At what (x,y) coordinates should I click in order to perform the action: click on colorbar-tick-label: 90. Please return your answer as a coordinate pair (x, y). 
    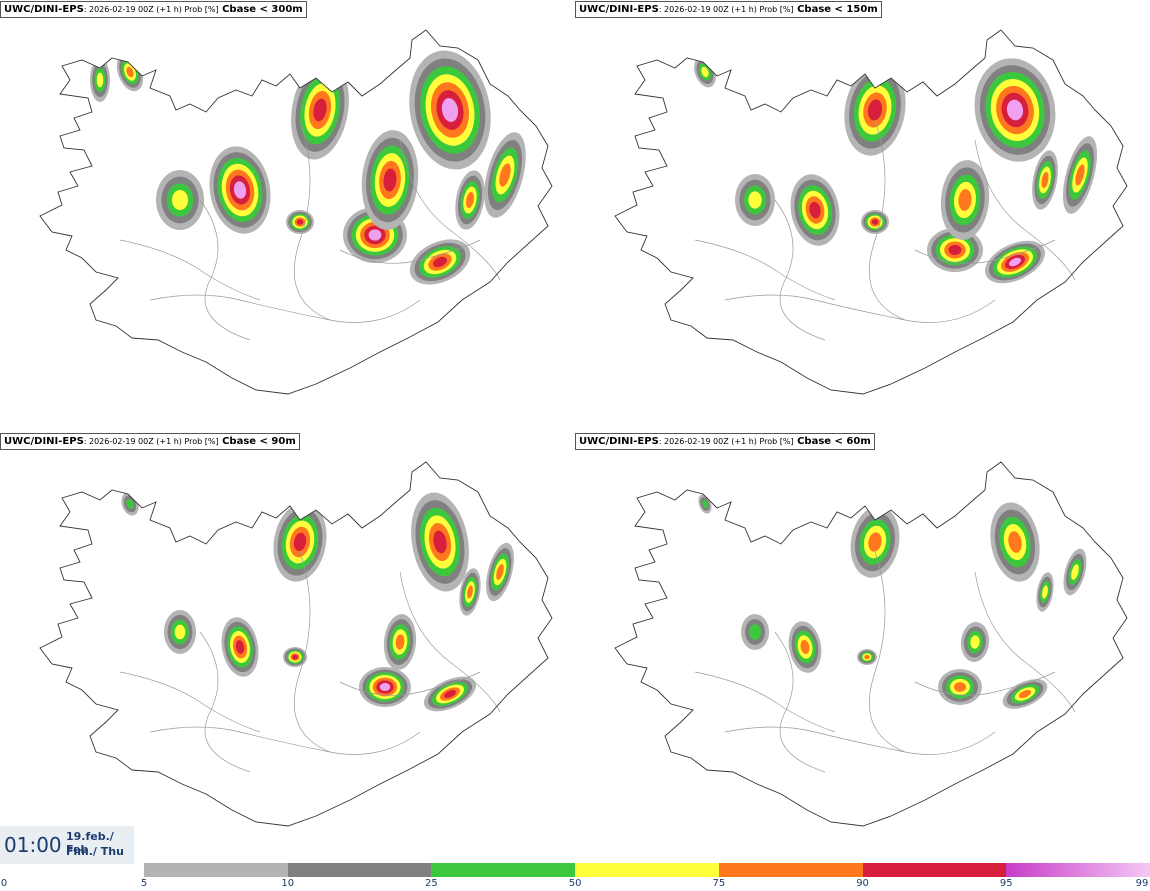
    Looking at the image, I should click on (862, 883).